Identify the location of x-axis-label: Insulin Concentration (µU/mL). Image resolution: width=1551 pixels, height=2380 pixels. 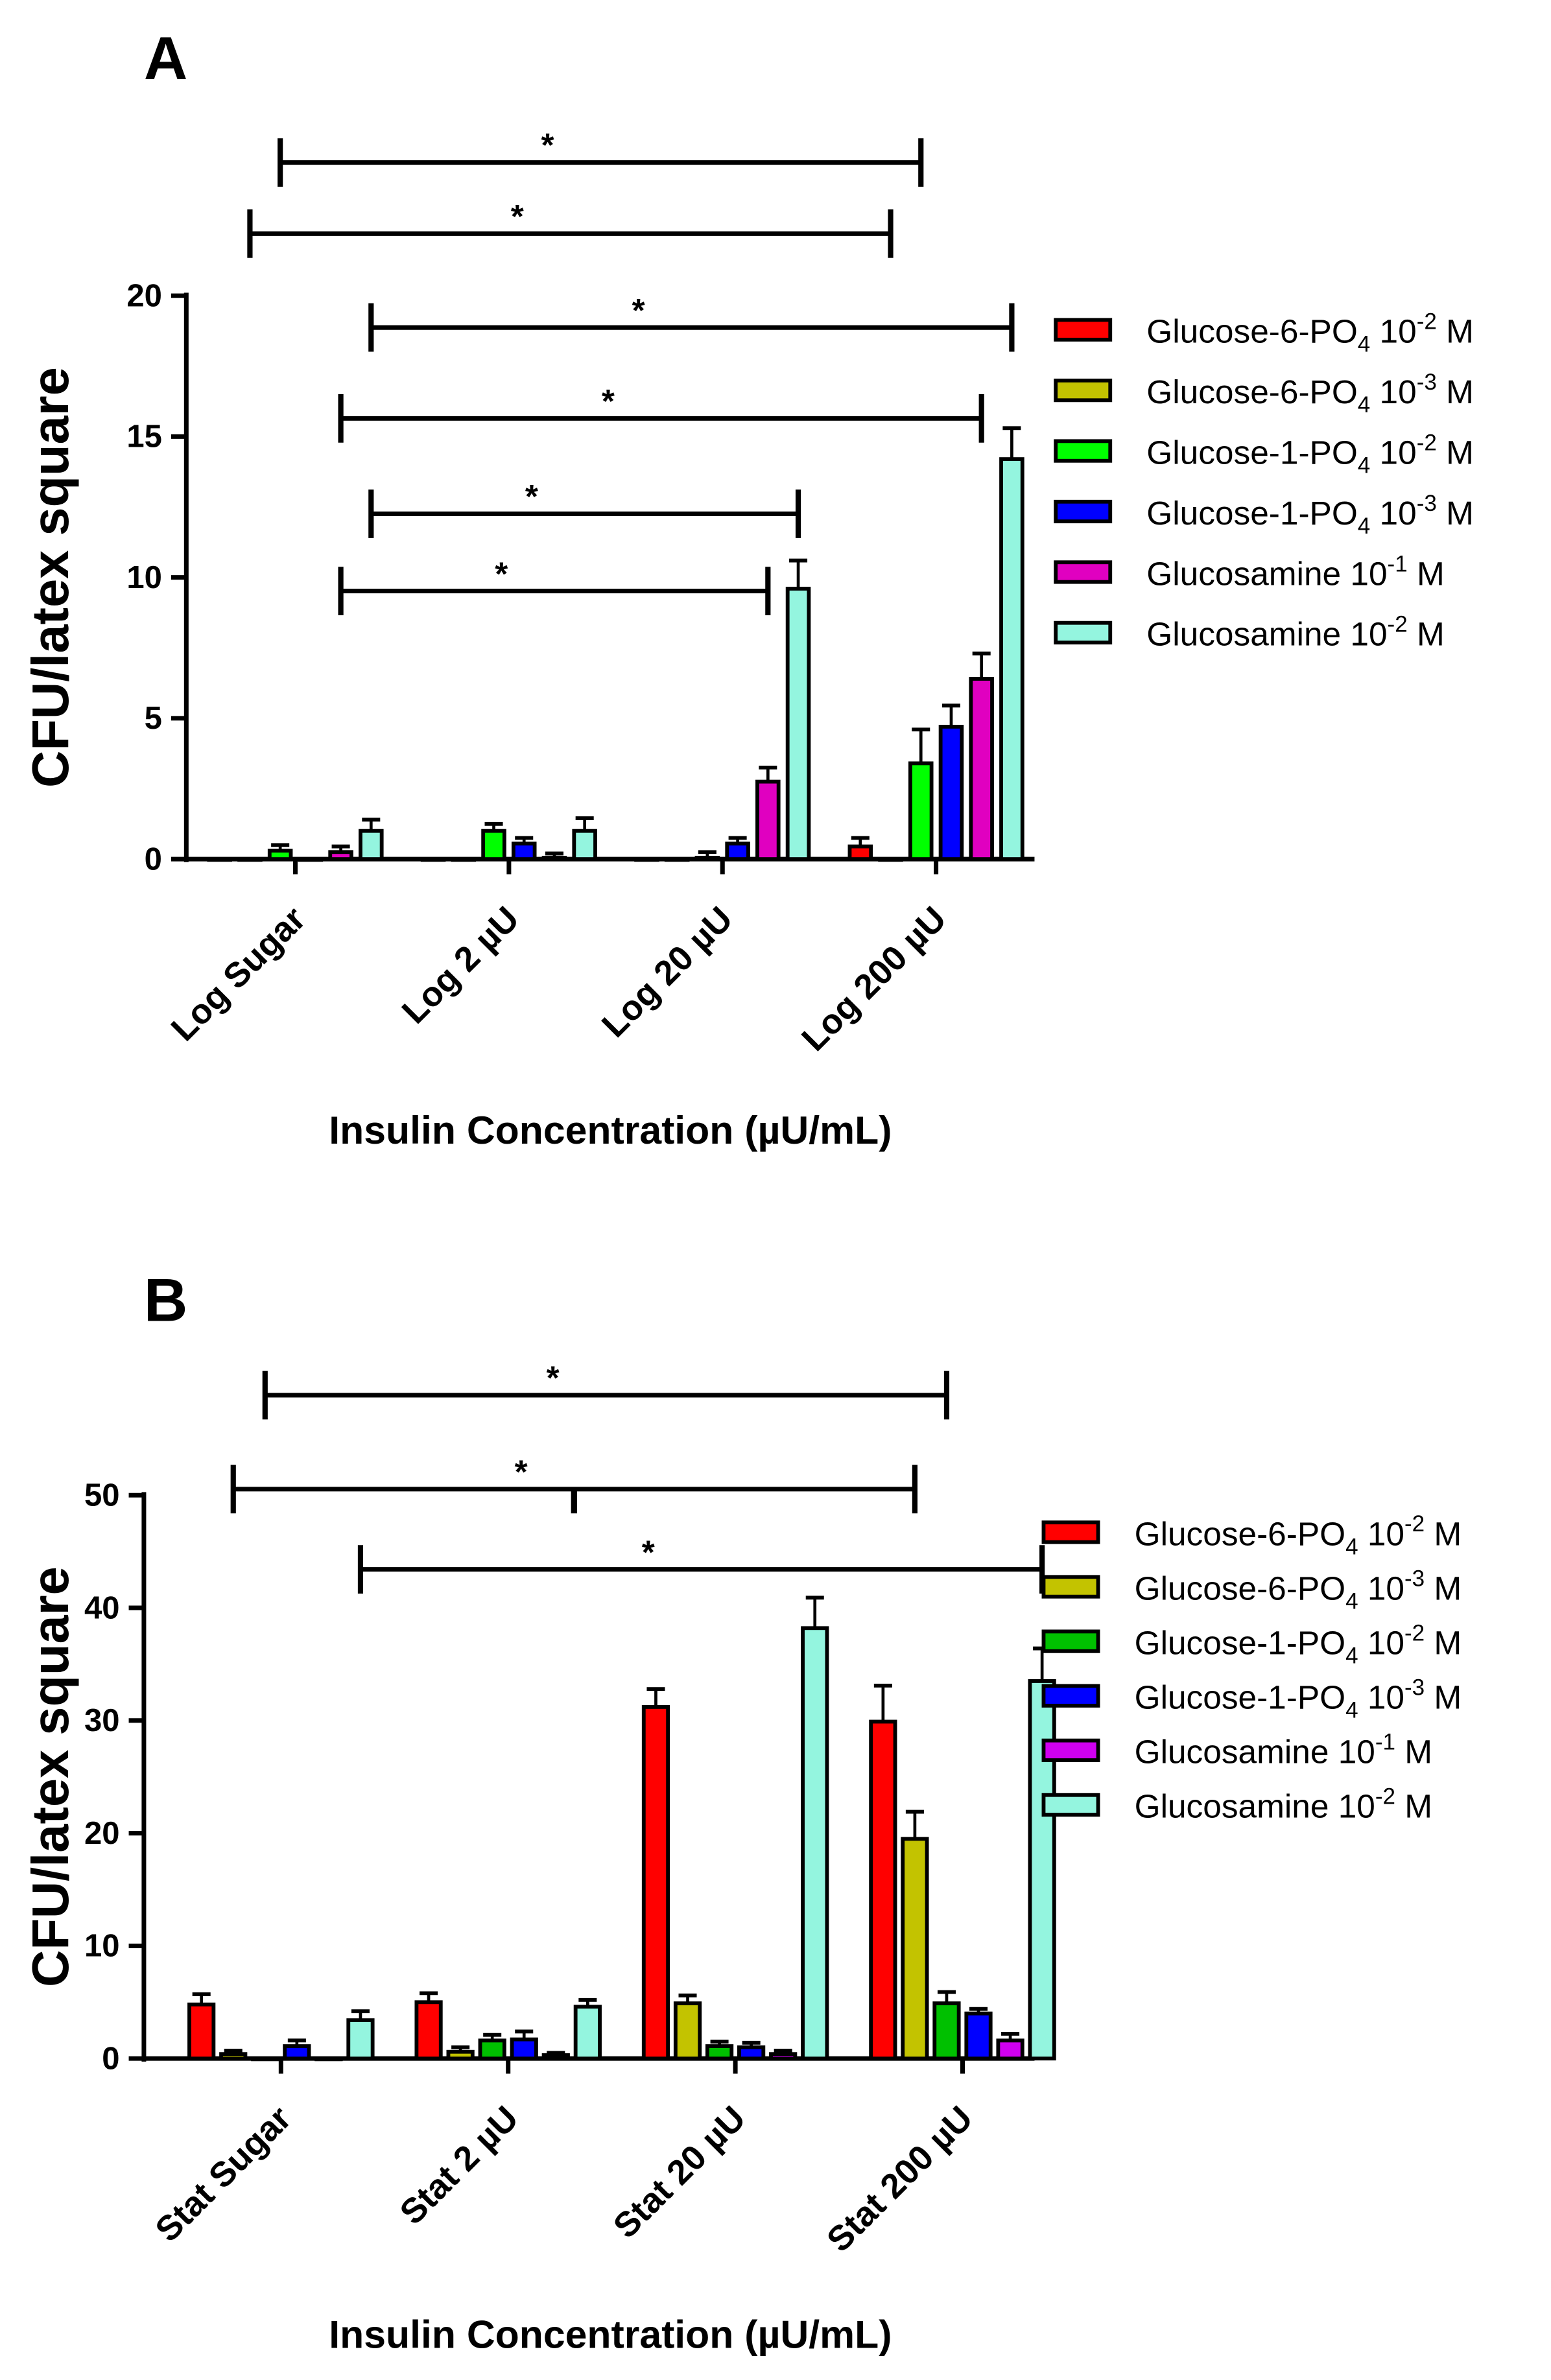
(610, 1130).